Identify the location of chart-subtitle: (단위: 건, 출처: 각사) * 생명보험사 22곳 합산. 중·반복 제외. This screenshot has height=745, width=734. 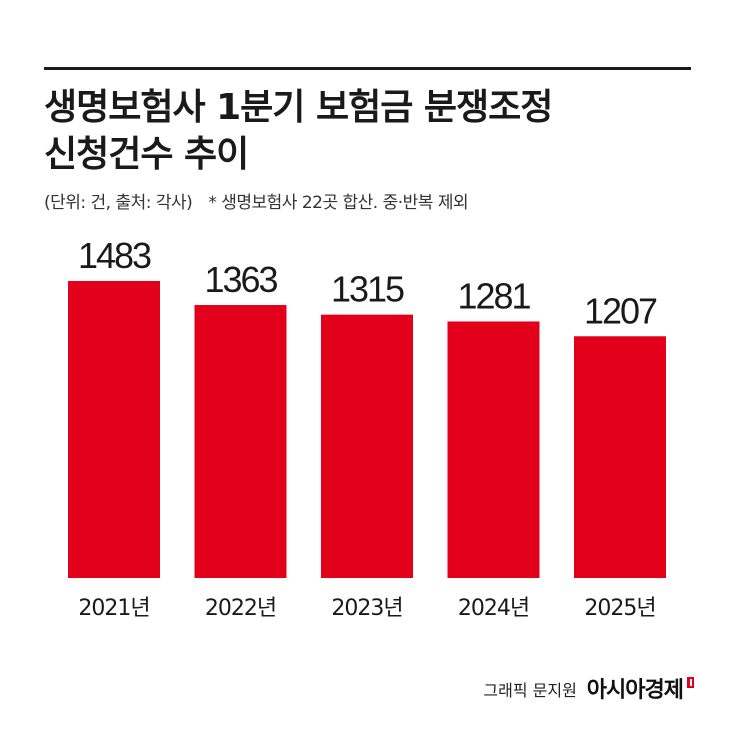
(256, 200).